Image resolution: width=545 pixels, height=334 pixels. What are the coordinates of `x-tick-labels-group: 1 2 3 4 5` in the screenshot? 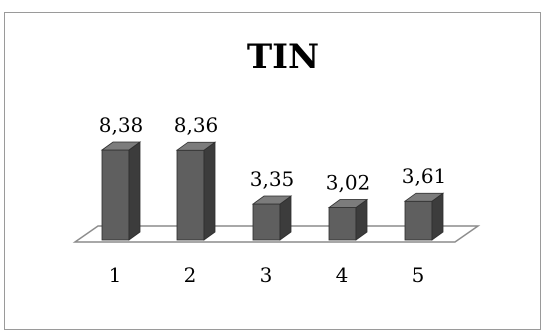 It's located at (267, 275).